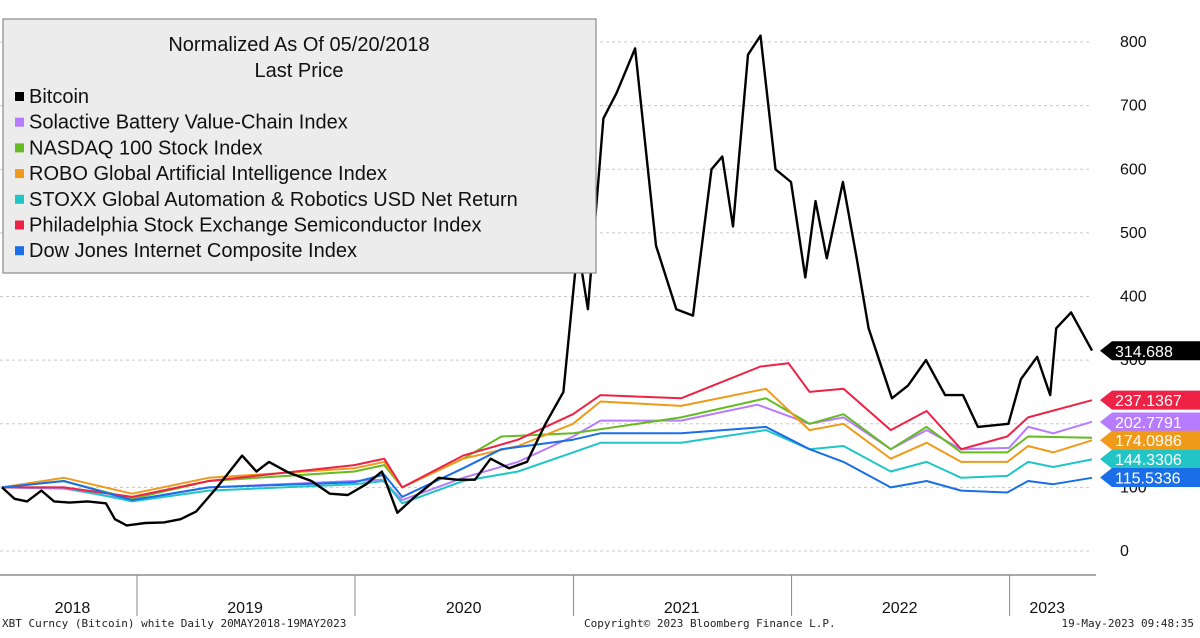  I want to click on footer-copyright: Copyright© 2023 Bloomberg Finance L.P., so click(710, 623).